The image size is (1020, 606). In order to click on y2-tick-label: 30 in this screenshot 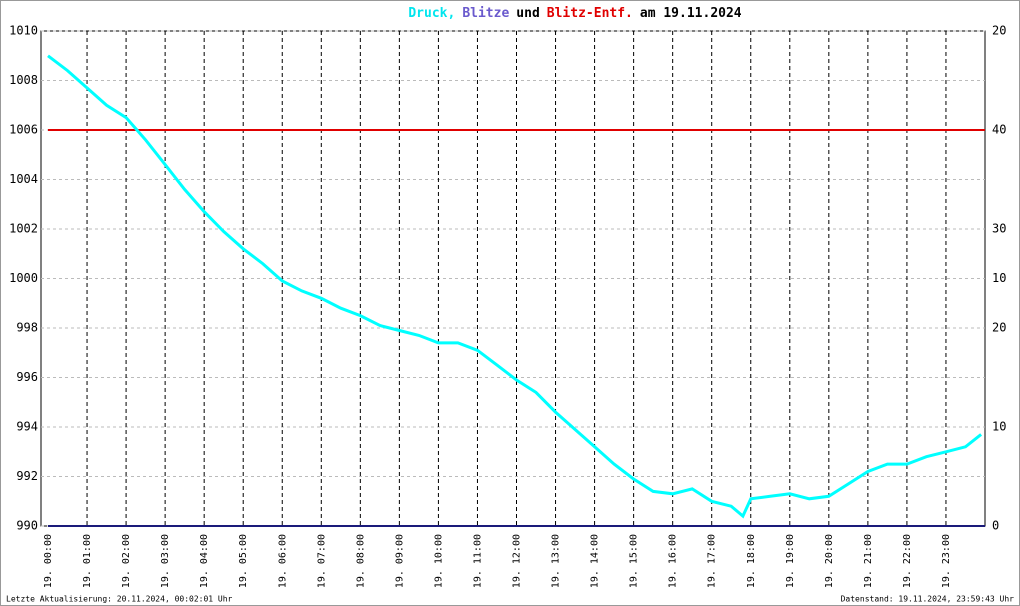, I will do `click(999, 229)`.